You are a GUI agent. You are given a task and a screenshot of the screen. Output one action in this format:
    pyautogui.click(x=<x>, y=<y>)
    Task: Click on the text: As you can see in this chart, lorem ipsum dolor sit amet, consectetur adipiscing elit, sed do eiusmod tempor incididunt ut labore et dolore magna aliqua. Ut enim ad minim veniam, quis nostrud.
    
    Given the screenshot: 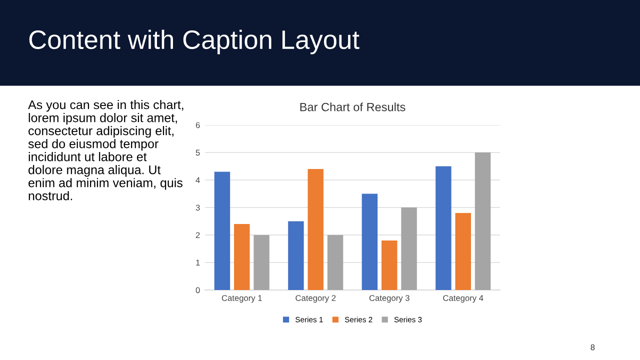 What is the action you would take?
    pyautogui.click(x=106, y=150)
    